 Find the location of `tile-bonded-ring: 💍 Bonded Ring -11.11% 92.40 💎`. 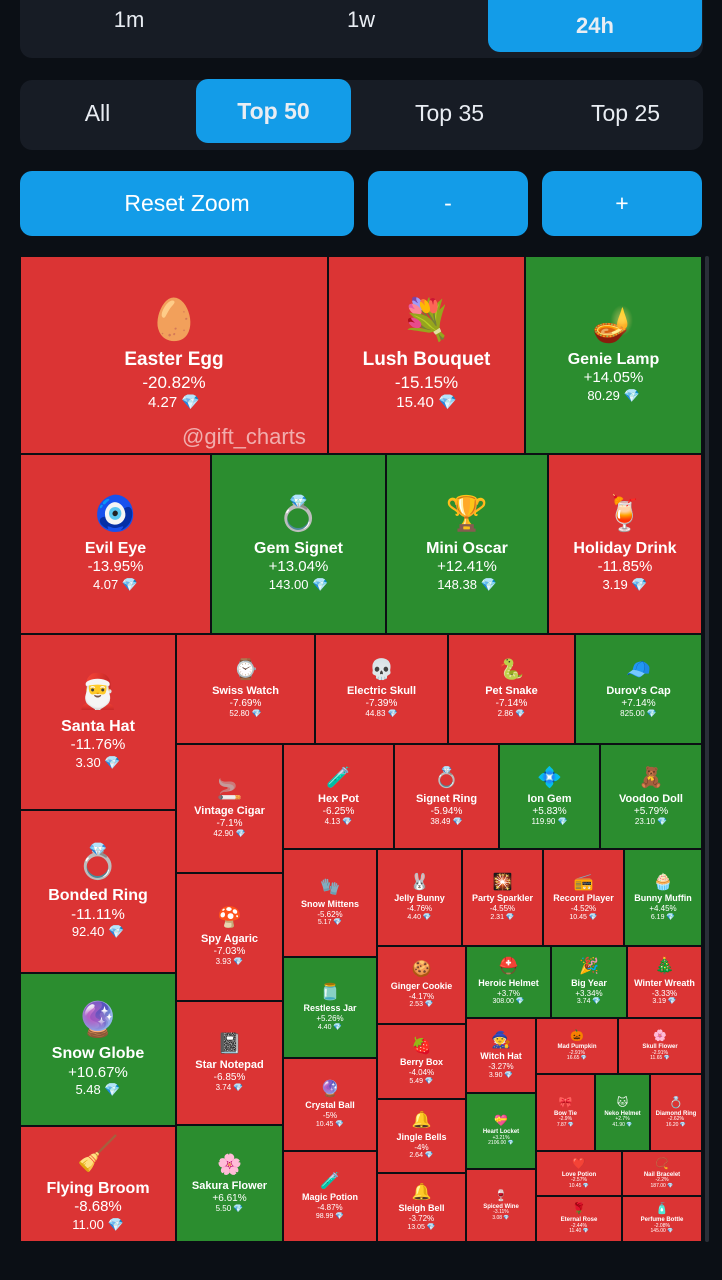

tile-bonded-ring: 💍 Bonded Ring -11.11% 92.40 💎 is located at coordinates (98, 891).